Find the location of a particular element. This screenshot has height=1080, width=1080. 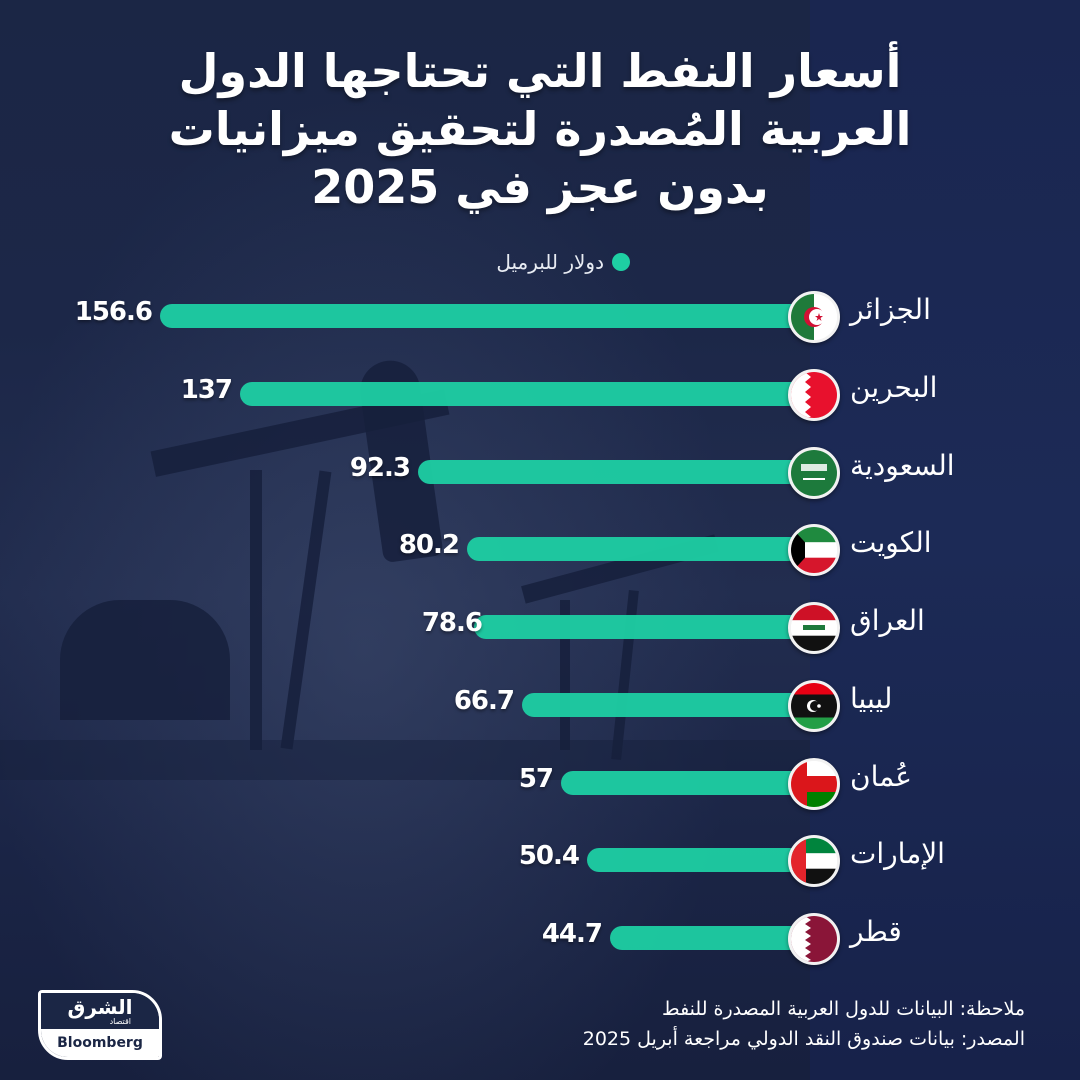

logo-arabic: الشرق is located at coordinates (100, 1006).